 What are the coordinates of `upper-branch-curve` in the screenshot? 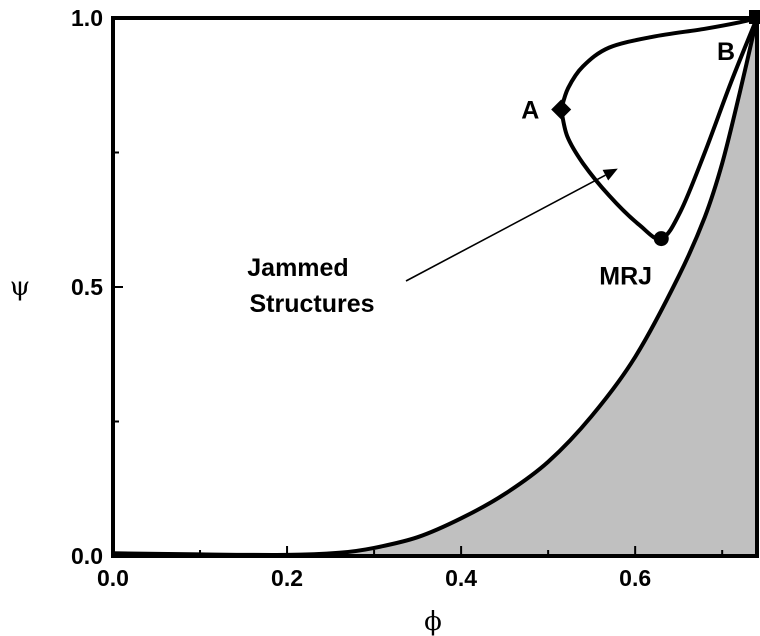 It's located at (659, 64).